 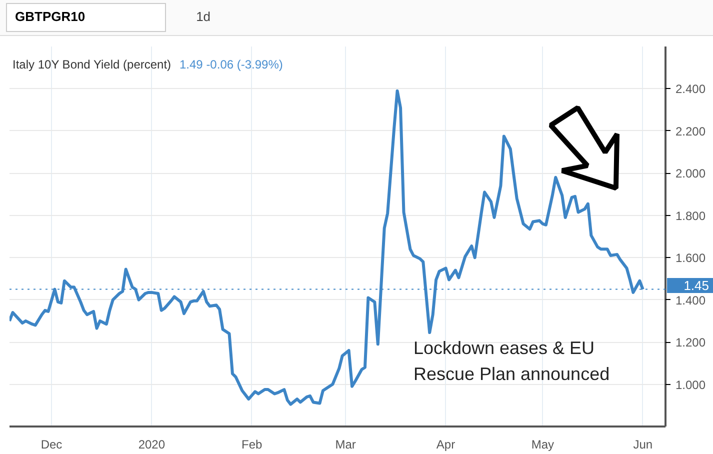 What do you see at coordinates (690, 286) in the screenshot?
I see `ref-line-label: 1.45` at bounding box center [690, 286].